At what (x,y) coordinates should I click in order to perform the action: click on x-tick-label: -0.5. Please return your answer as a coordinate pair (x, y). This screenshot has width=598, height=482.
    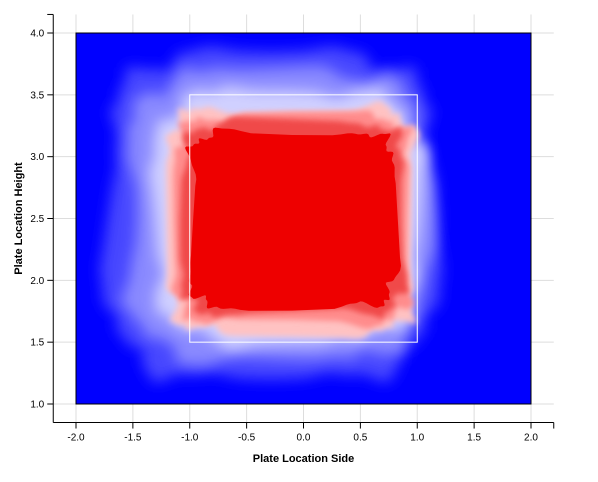
    Looking at the image, I should click on (247, 438).